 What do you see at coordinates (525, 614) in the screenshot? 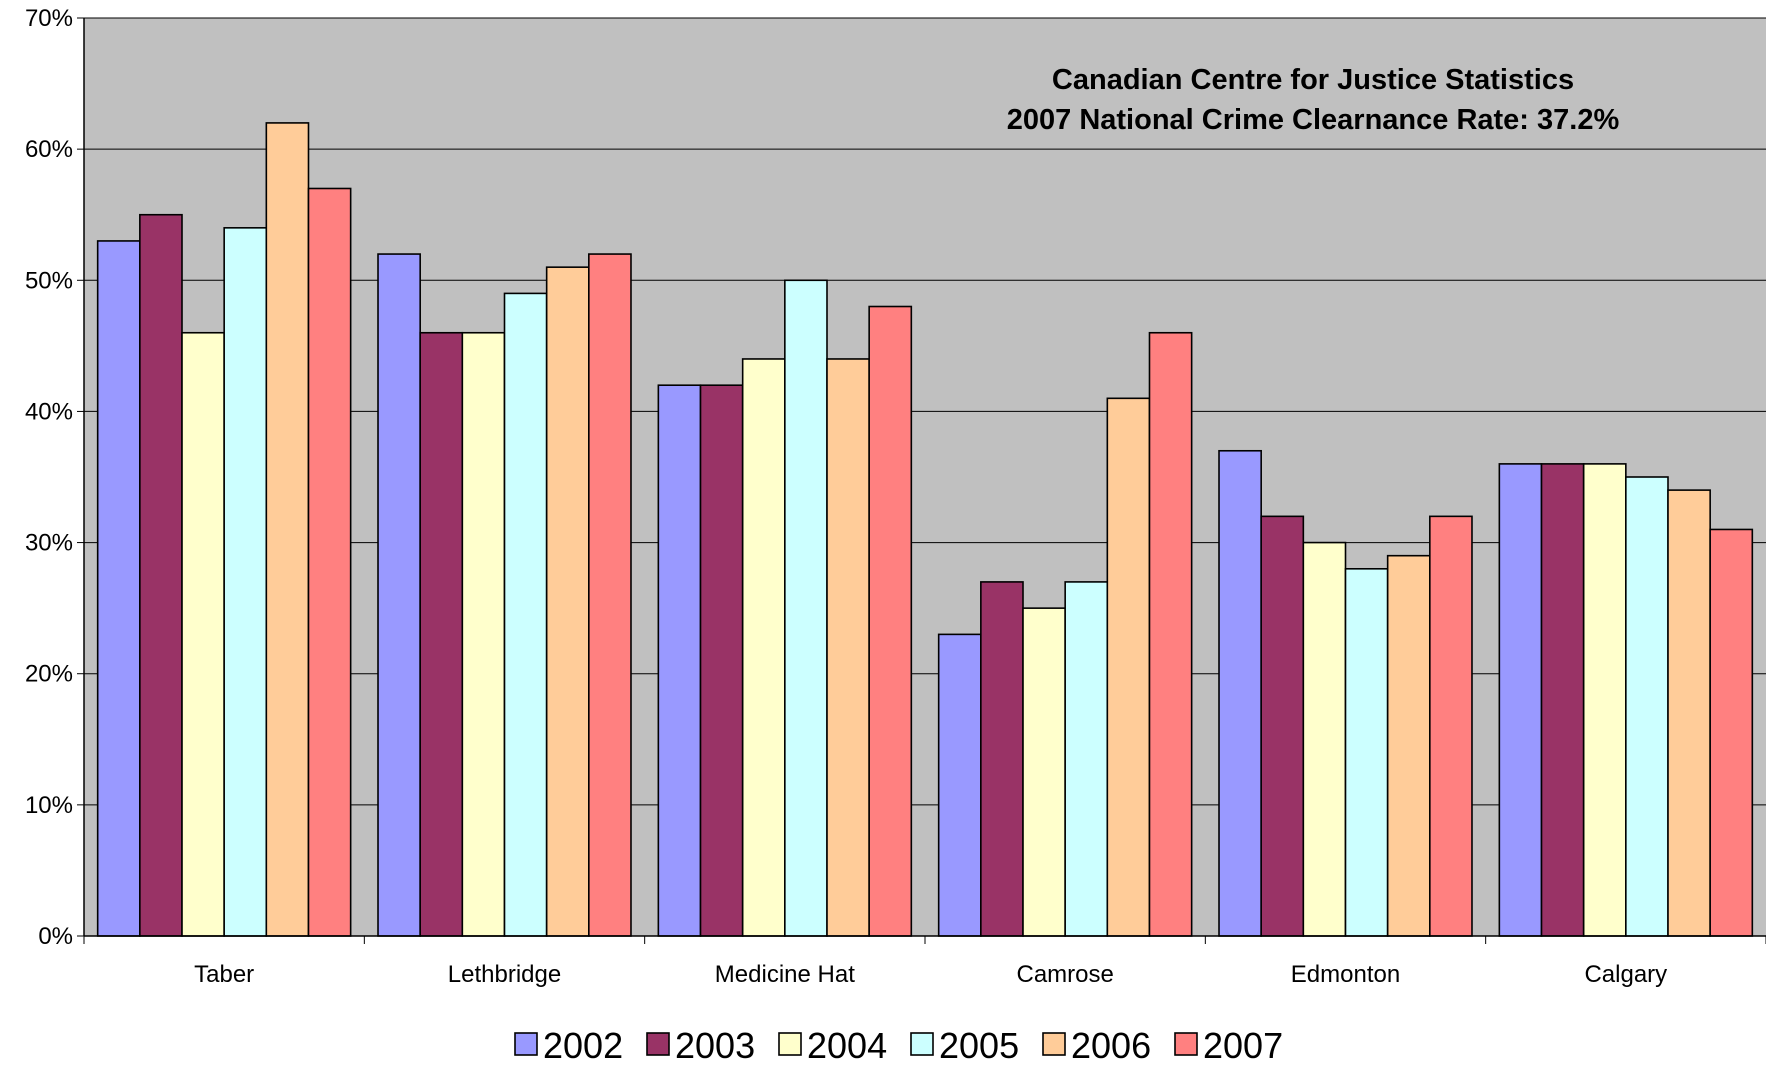
I see `bar-lethbridge-2005` at bounding box center [525, 614].